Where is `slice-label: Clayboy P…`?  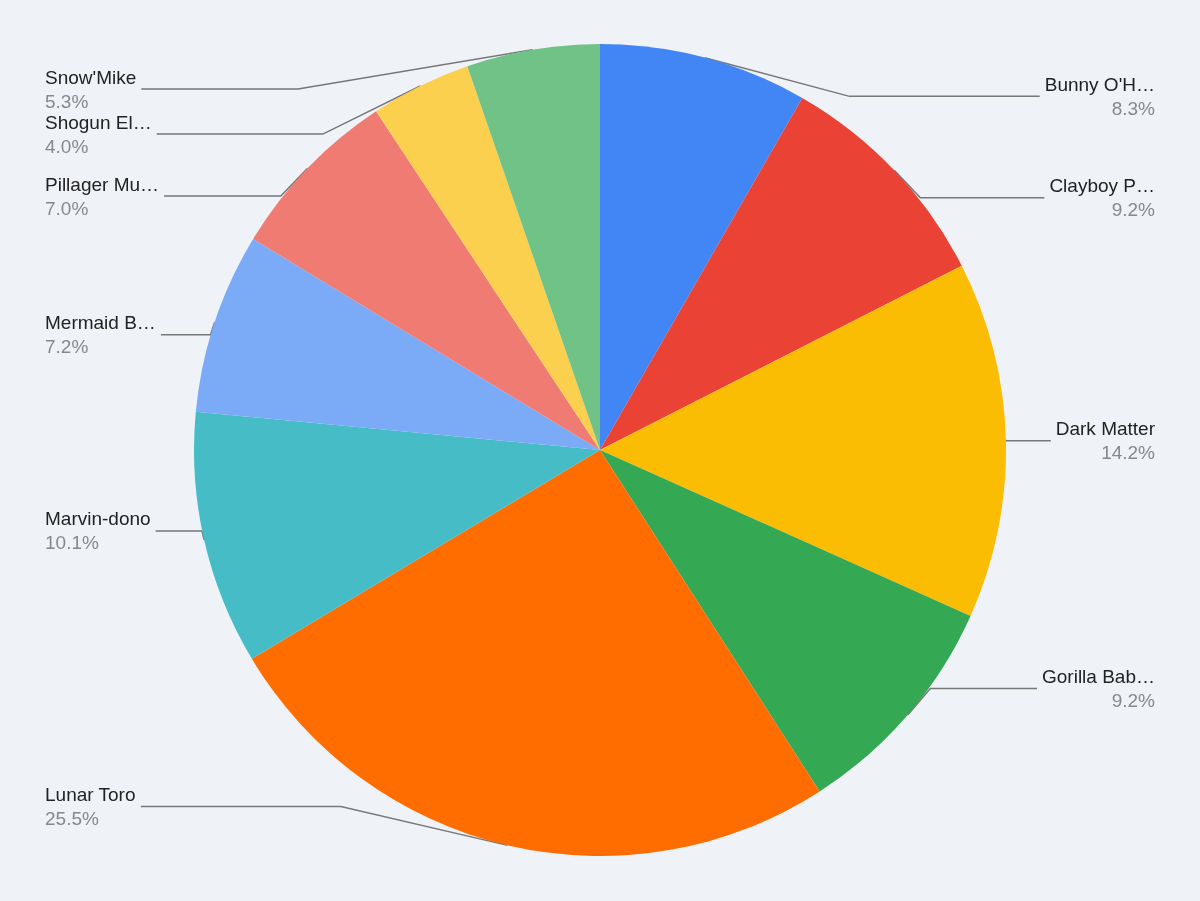 slice-label: Clayboy P… is located at coordinates (1102, 186).